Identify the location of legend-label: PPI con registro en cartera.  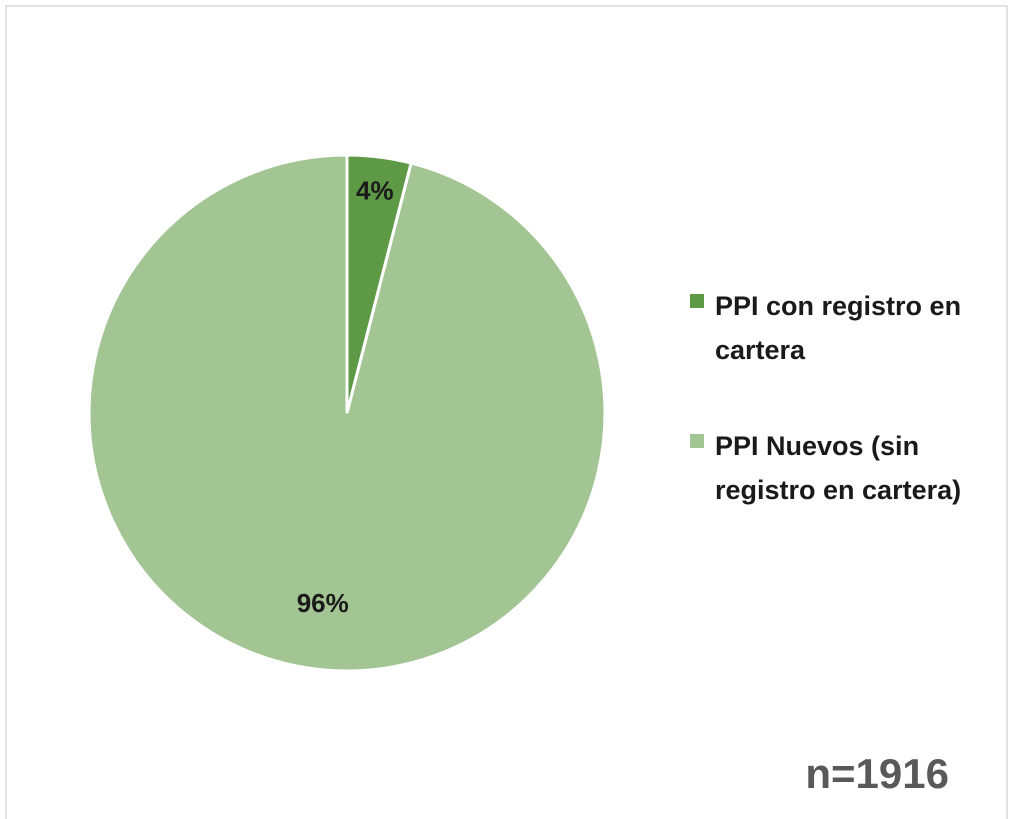
(838, 328).